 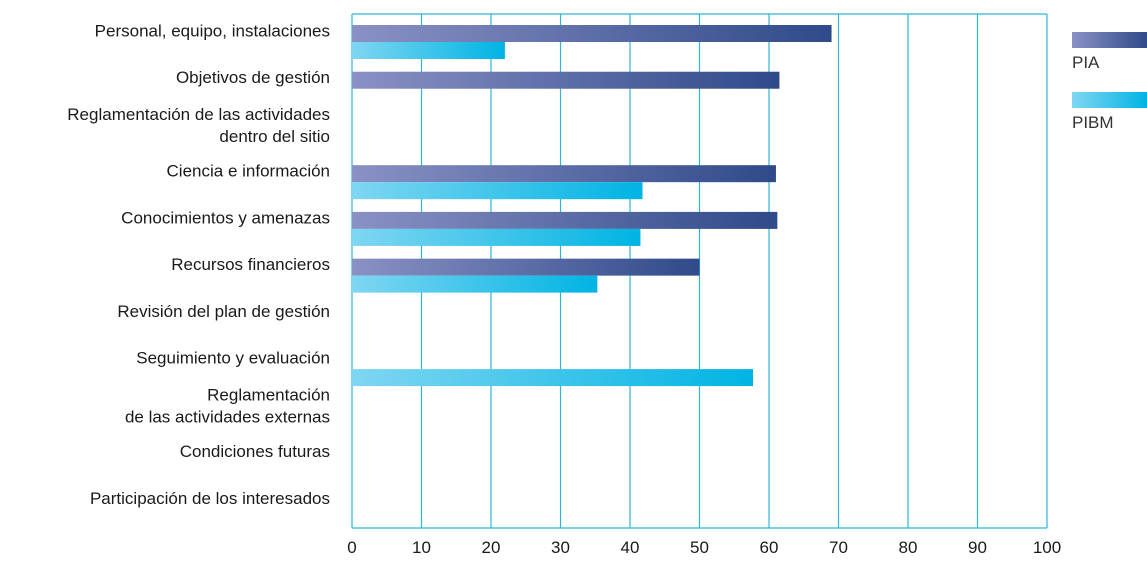 I want to click on x-tick-label: 0, so click(x=351, y=547).